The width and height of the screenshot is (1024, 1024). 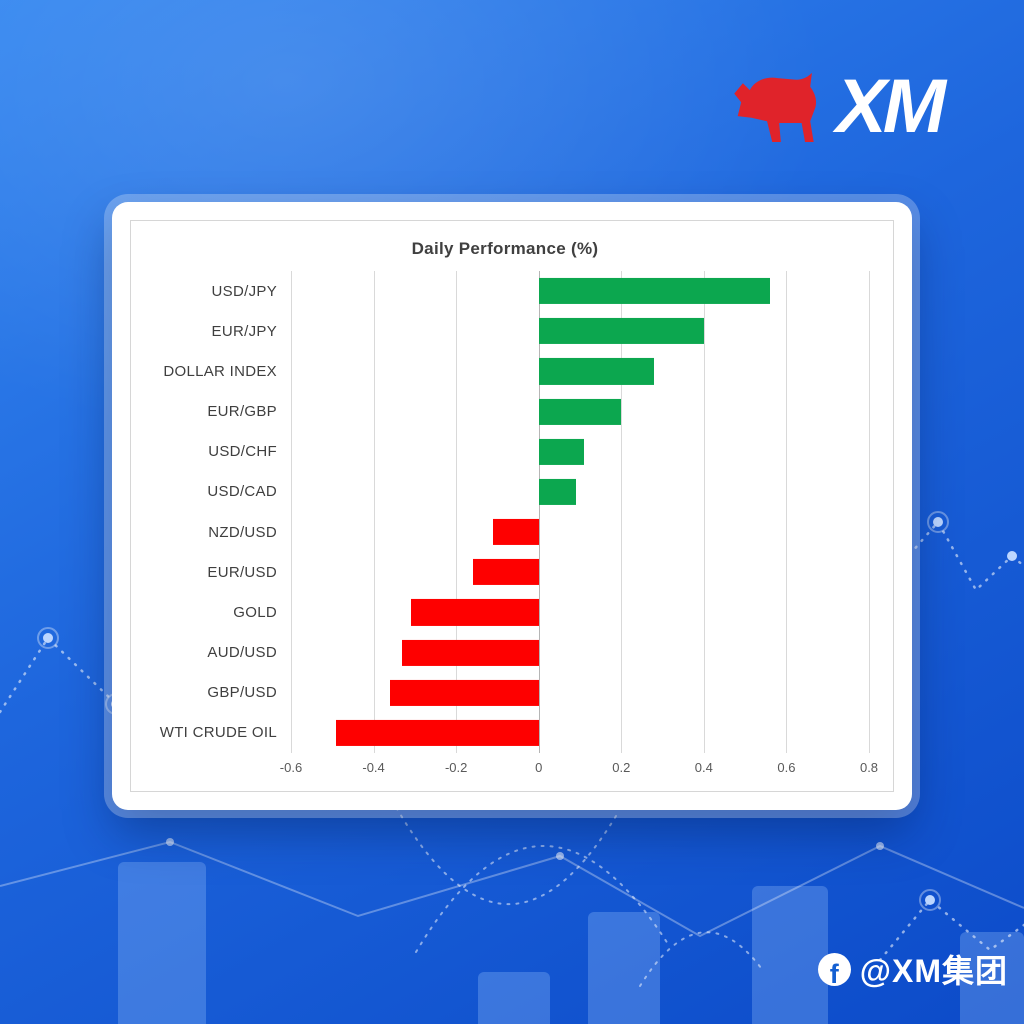 I want to click on x-tick-label: 0.8, so click(x=869, y=767).